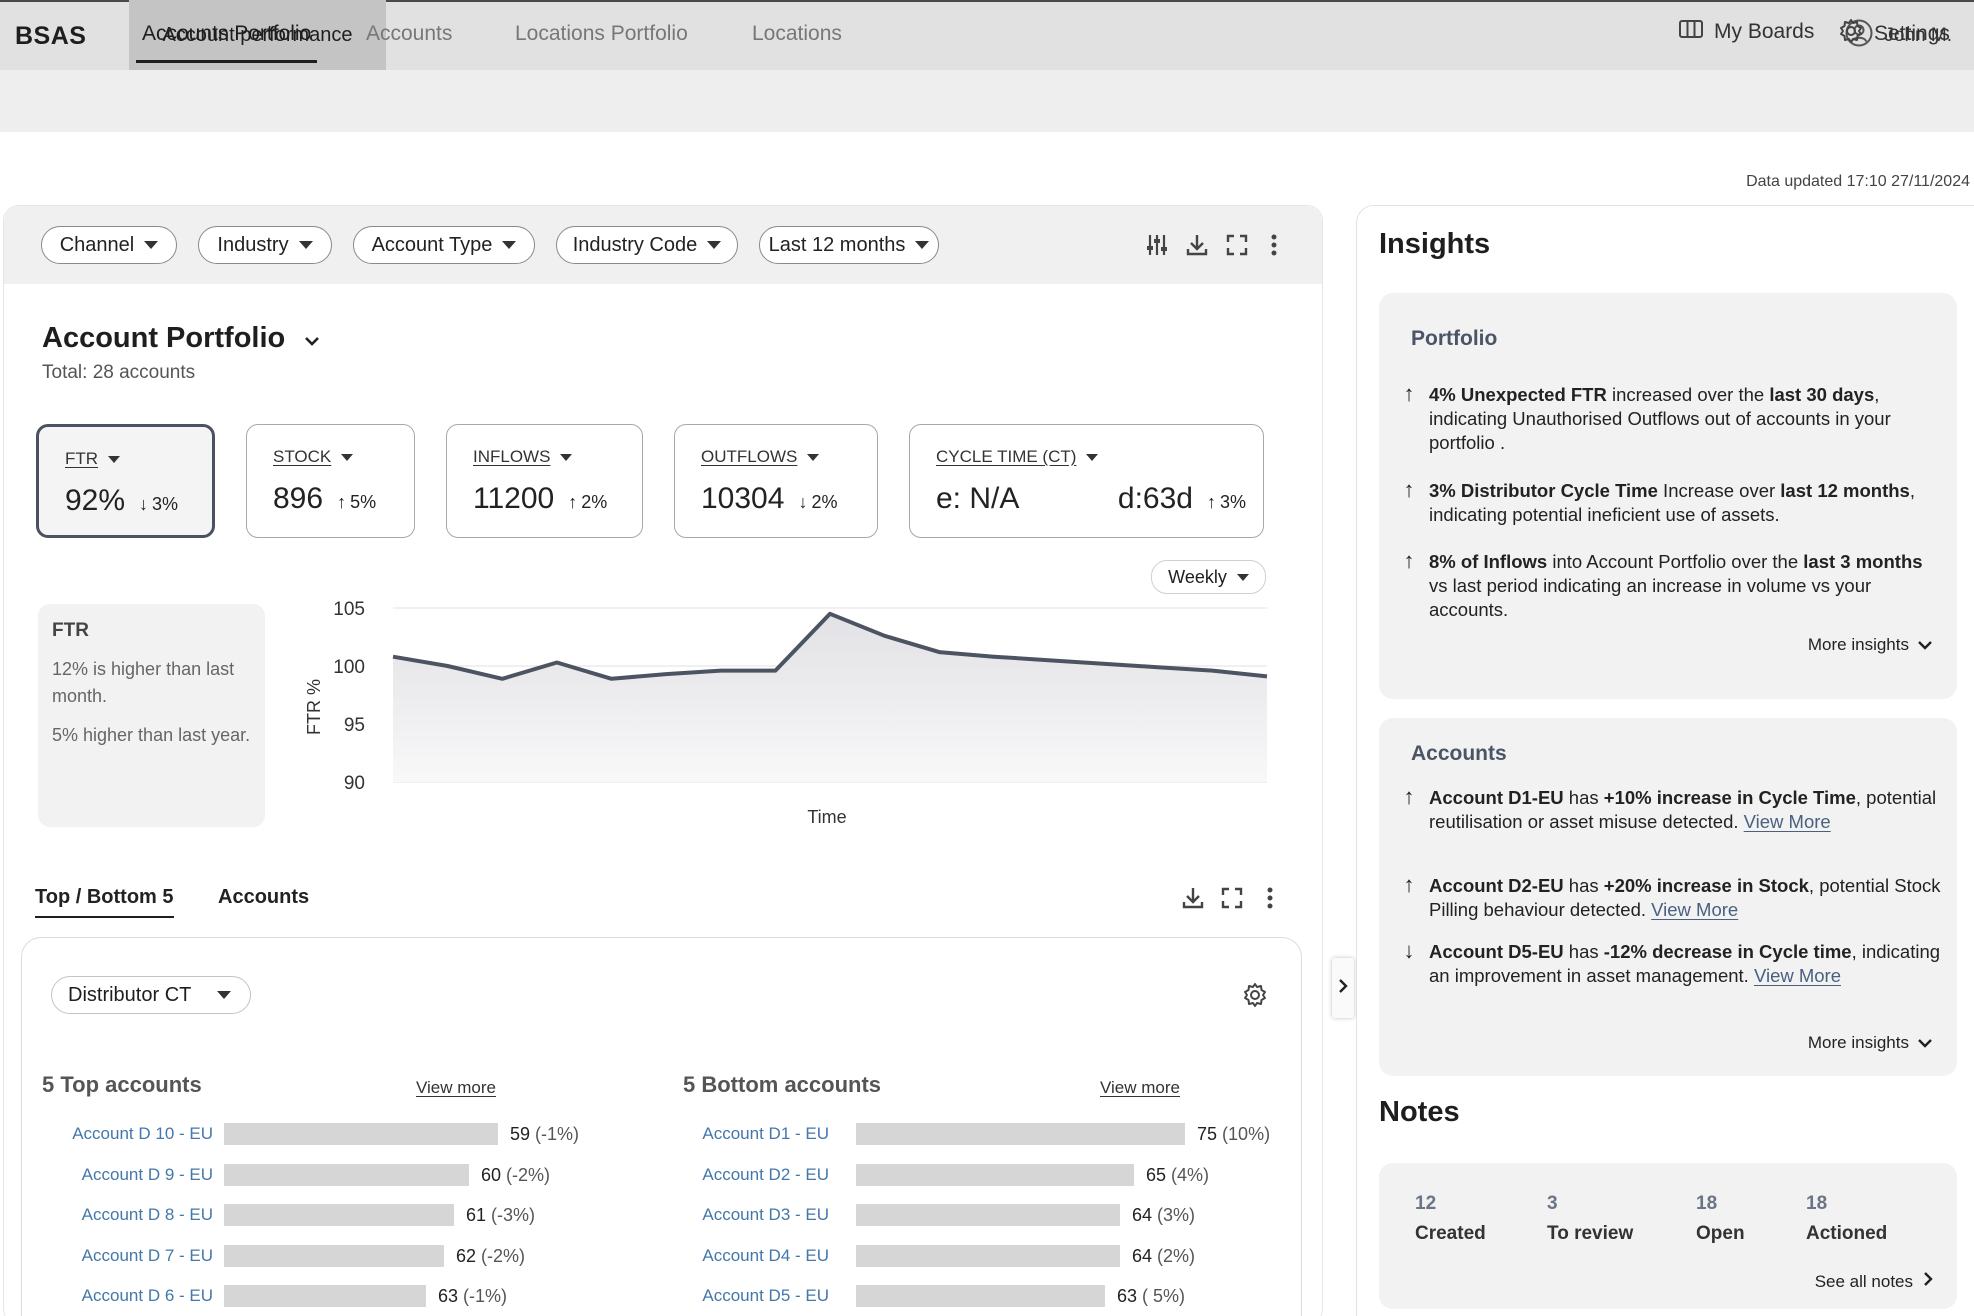 Image resolution: width=1974 pixels, height=1316 pixels. What do you see at coordinates (1870, 645) in the screenshot?
I see `portfolio-more-insights: More insights` at bounding box center [1870, 645].